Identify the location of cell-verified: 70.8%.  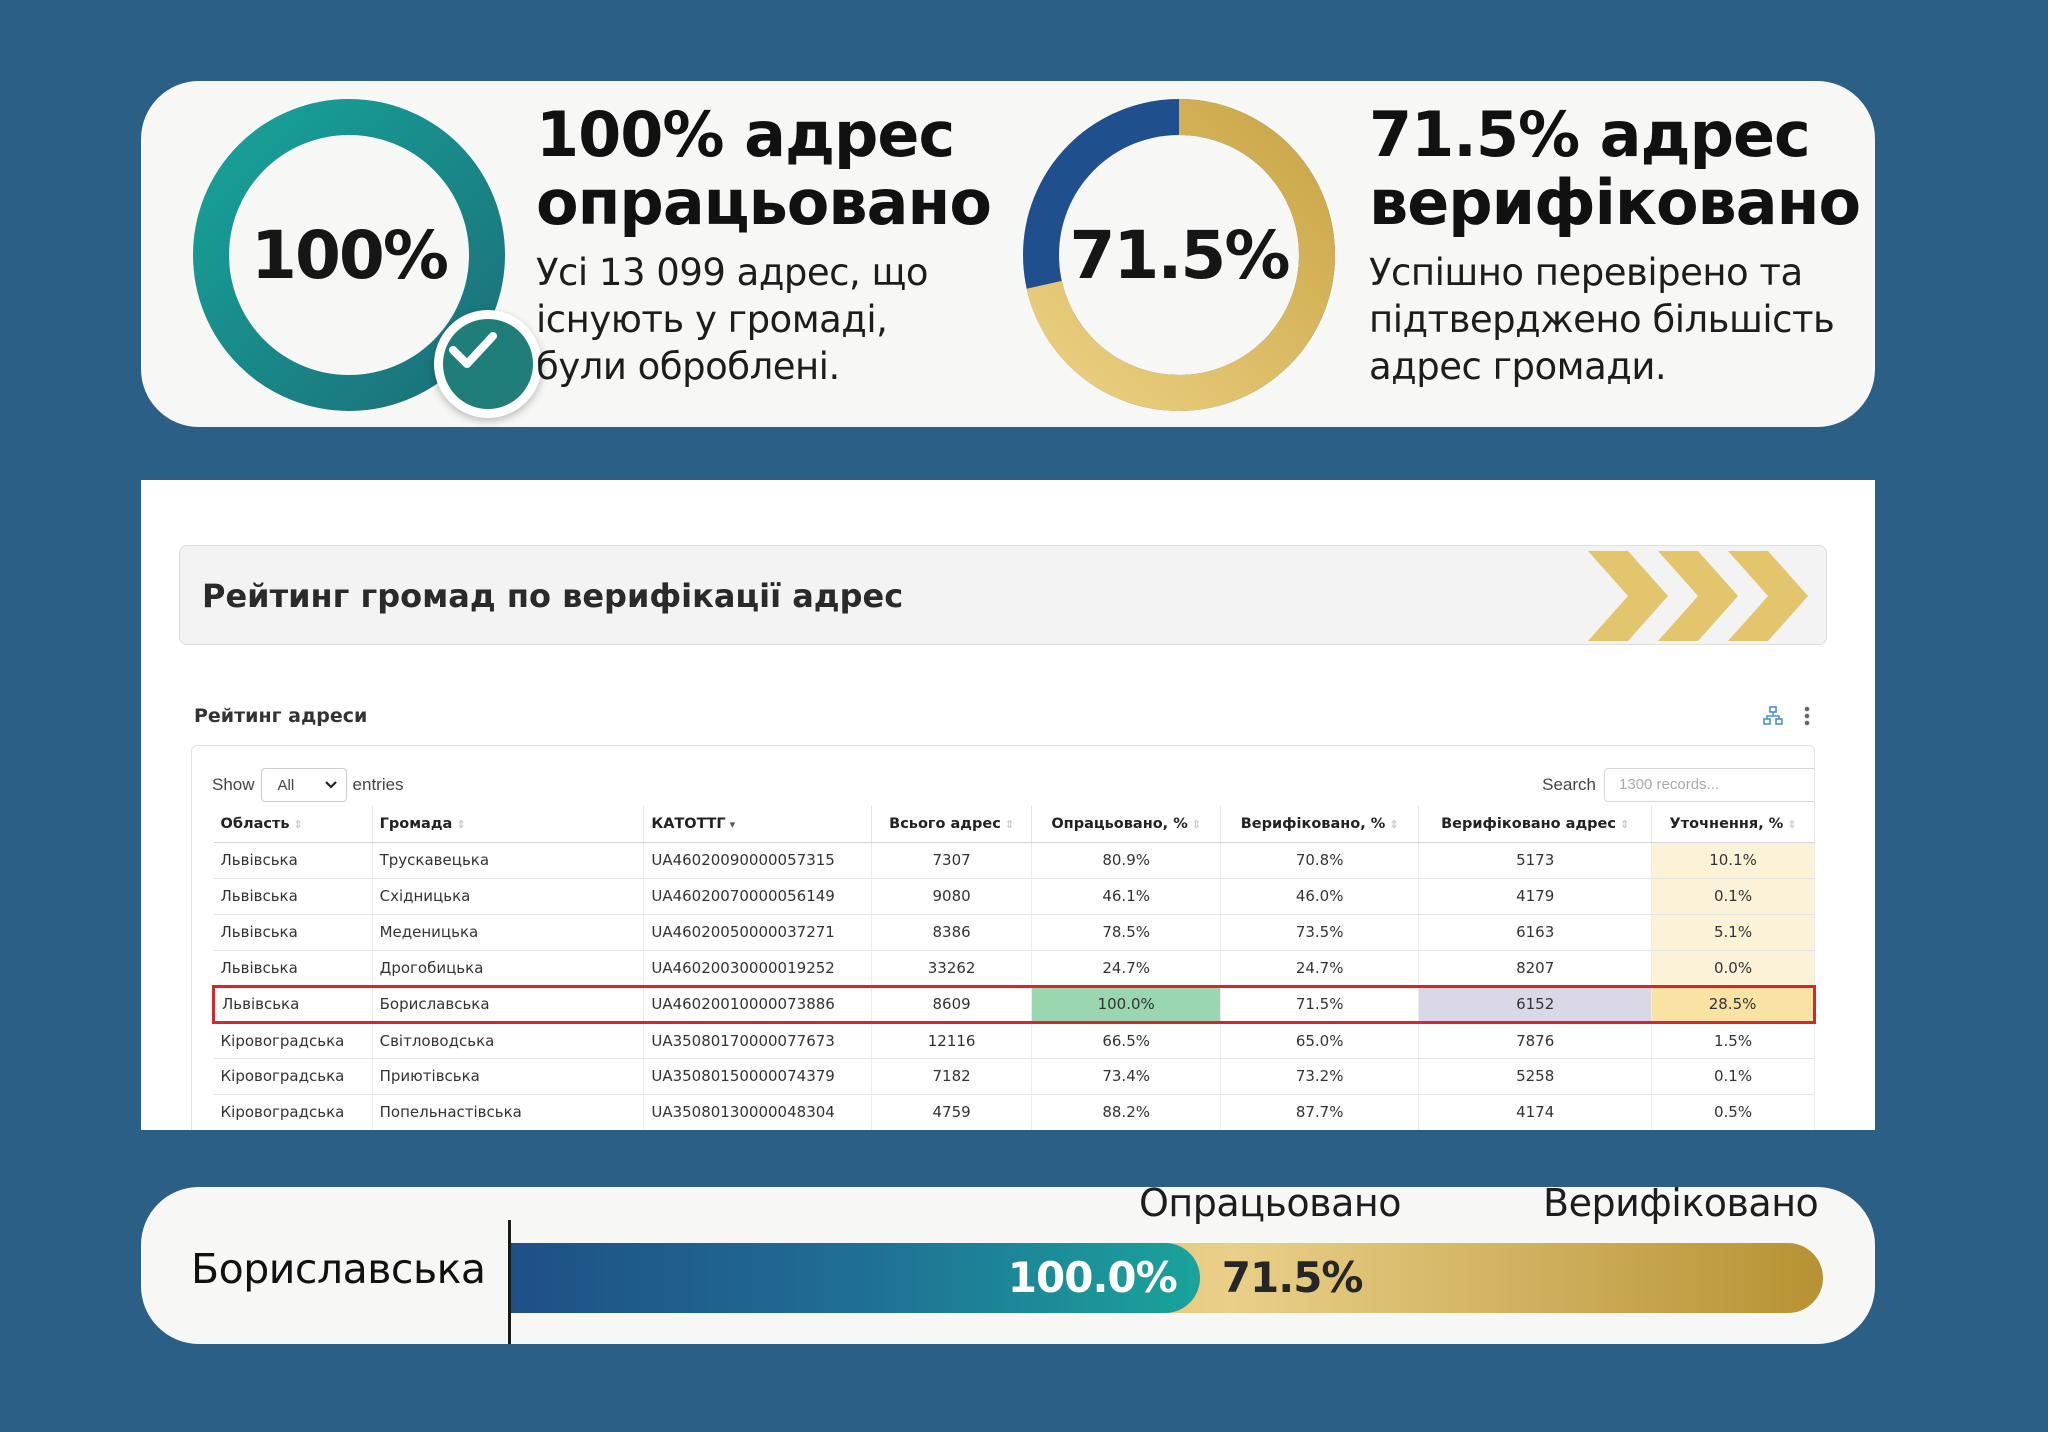
(1320, 860).